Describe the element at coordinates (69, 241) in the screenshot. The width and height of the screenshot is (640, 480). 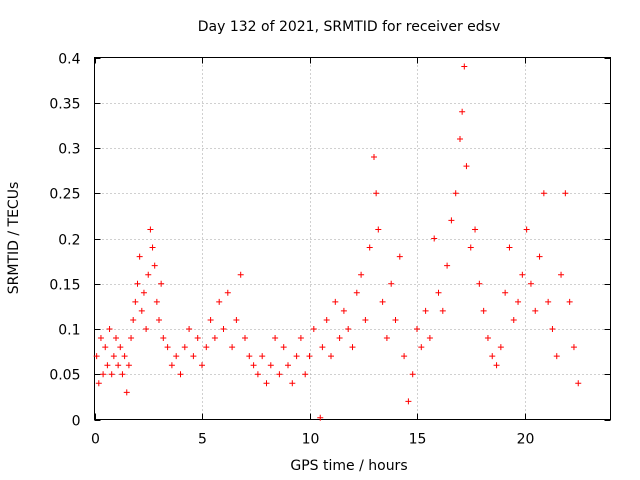
I see `y-tick-label: 0.2` at that location.